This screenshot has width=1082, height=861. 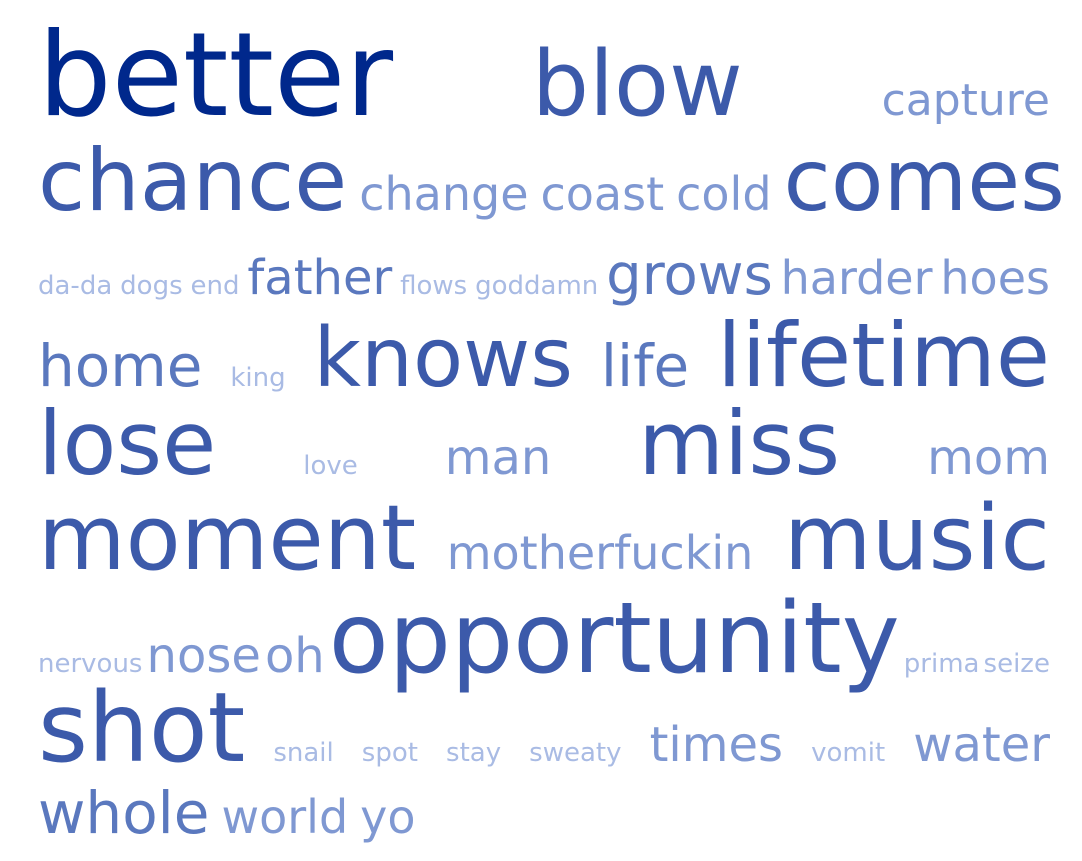 What do you see at coordinates (848, 753) in the screenshot?
I see `cloud-word-vomit: vomit` at bounding box center [848, 753].